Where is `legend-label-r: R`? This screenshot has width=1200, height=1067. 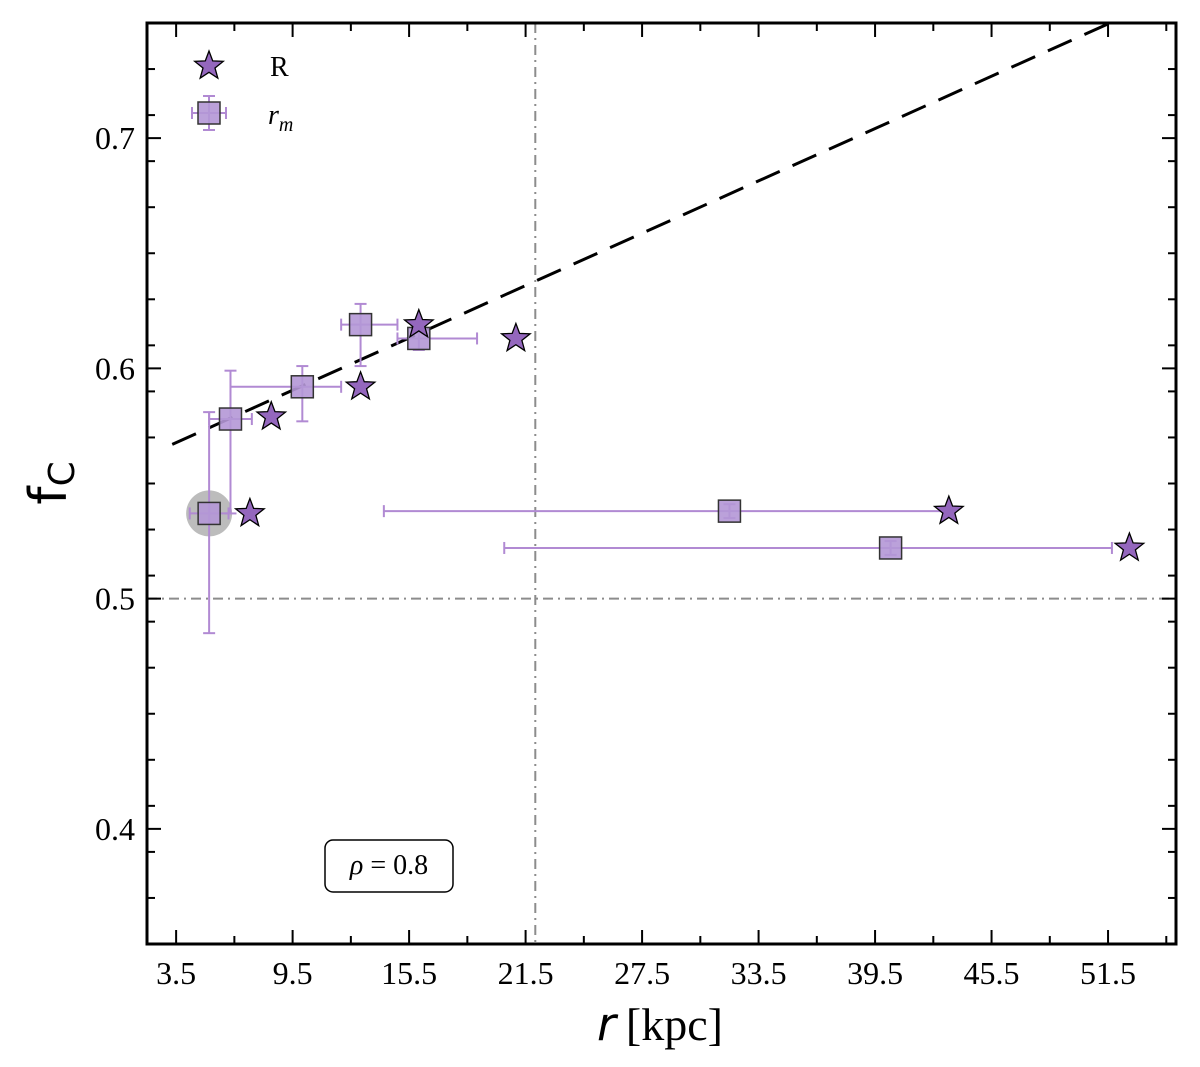
legend-label-r: R is located at coordinates (279, 67).